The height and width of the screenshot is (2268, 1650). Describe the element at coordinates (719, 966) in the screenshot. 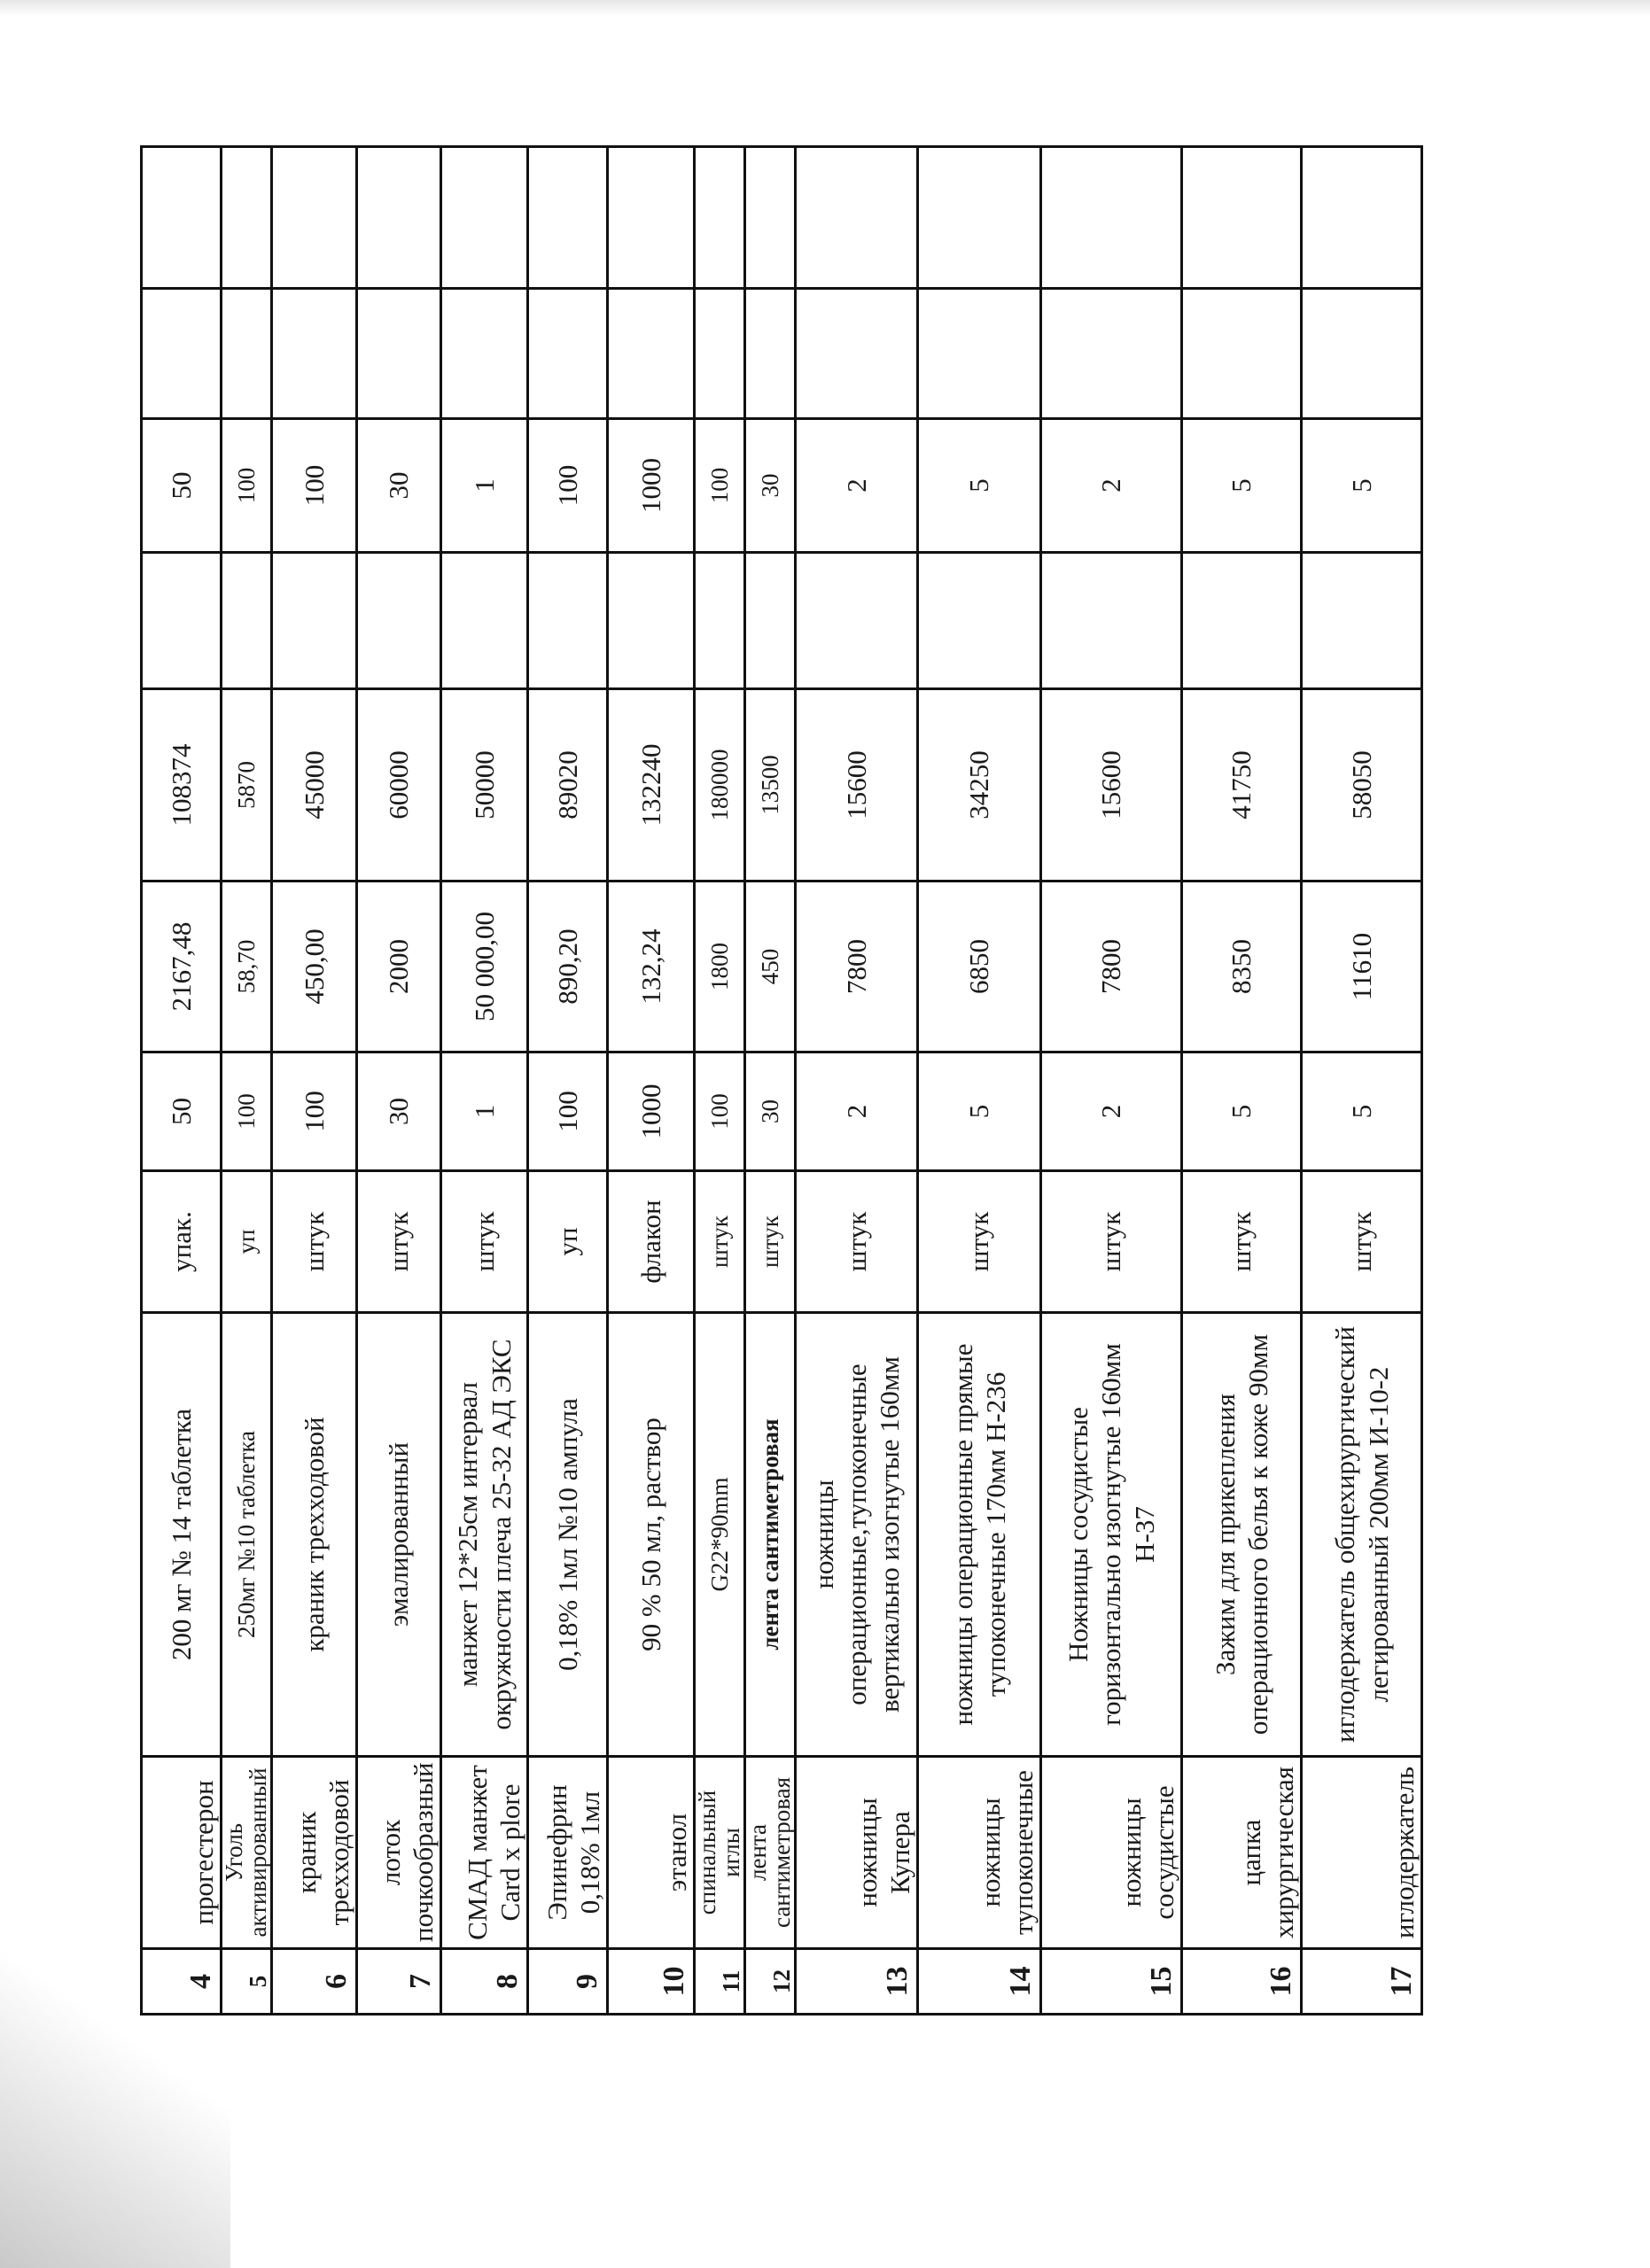

I see `cell-price: 1800` at that location.